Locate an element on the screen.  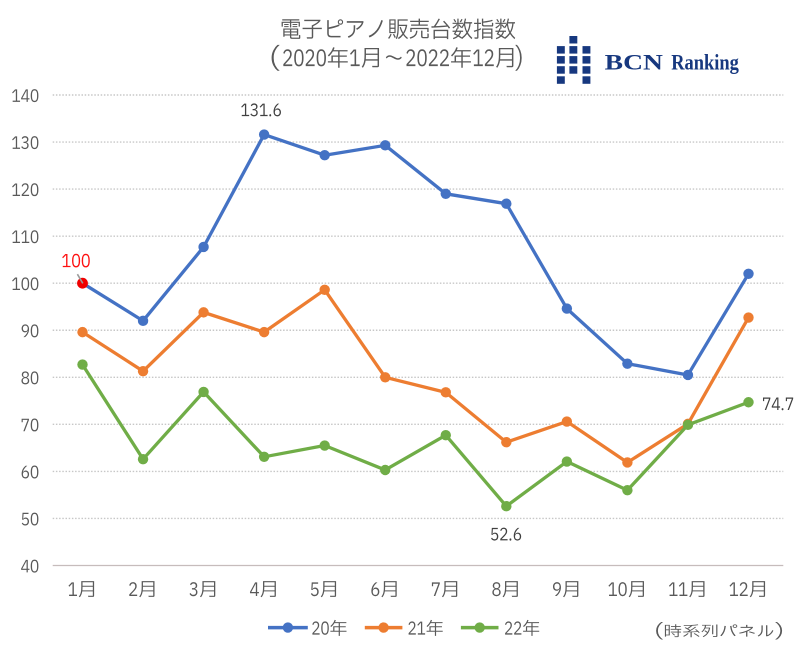
svg-text: BCN is located at coordinates (634, 61).